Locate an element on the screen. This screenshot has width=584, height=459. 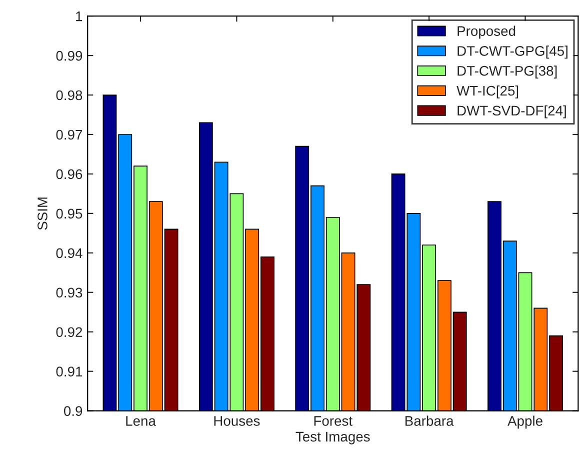
y-tick-label: 0.97 is located at coordinates (69, 135).